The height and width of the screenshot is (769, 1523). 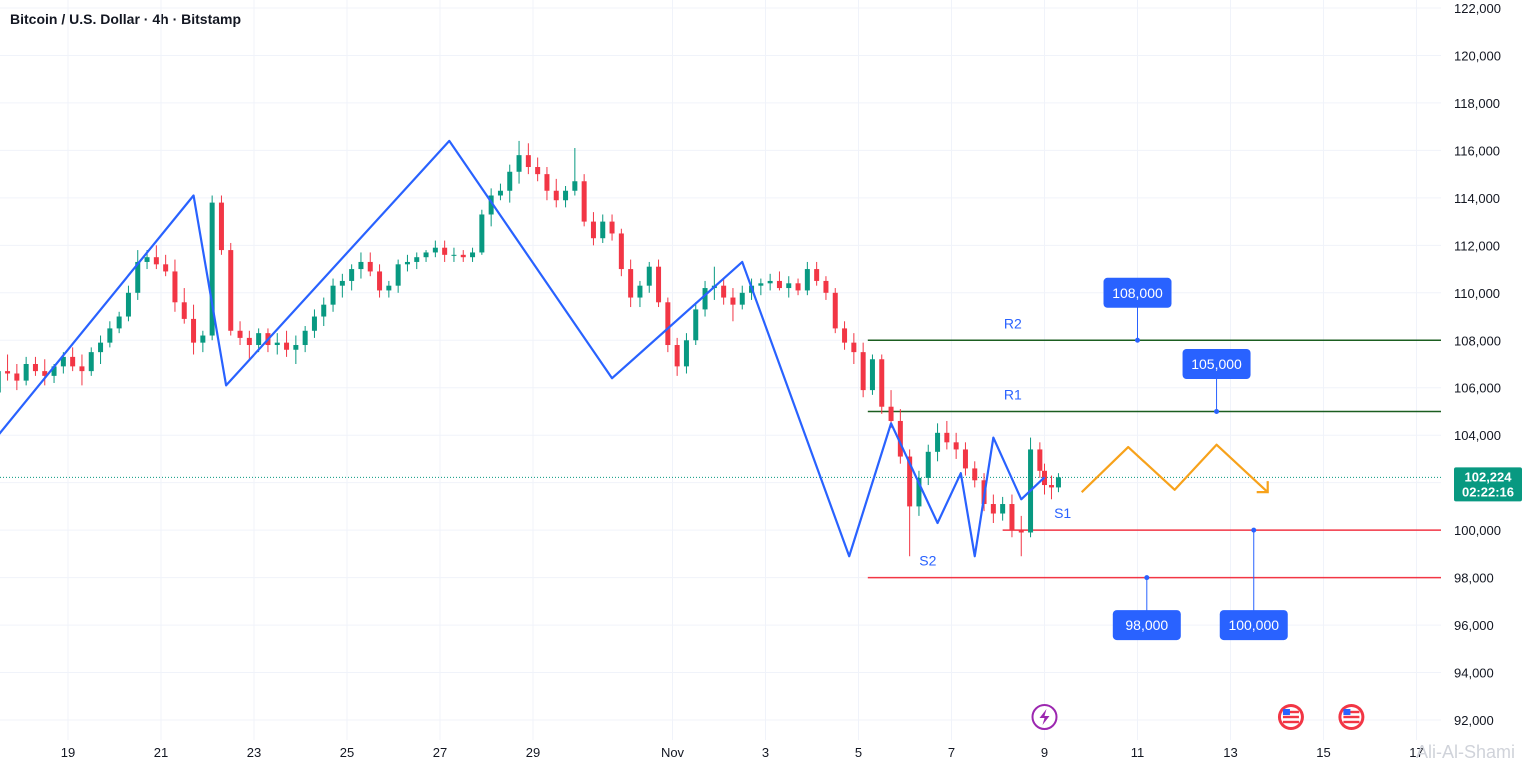 I want to click on lightning-bolt-shape, so click(x=1044, y=717).